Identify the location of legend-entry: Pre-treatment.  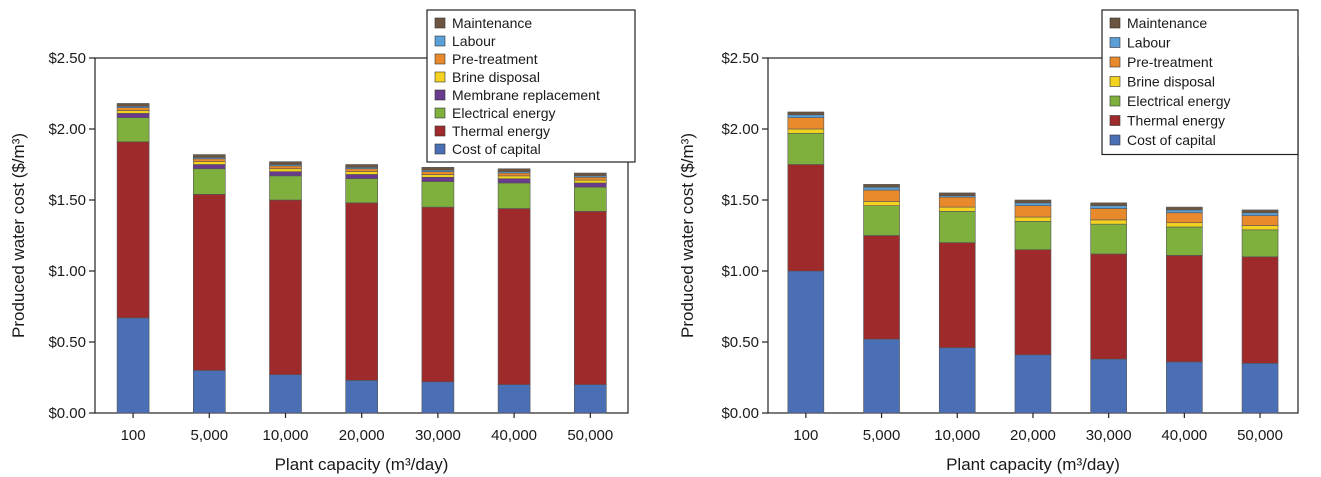
(495, 59).